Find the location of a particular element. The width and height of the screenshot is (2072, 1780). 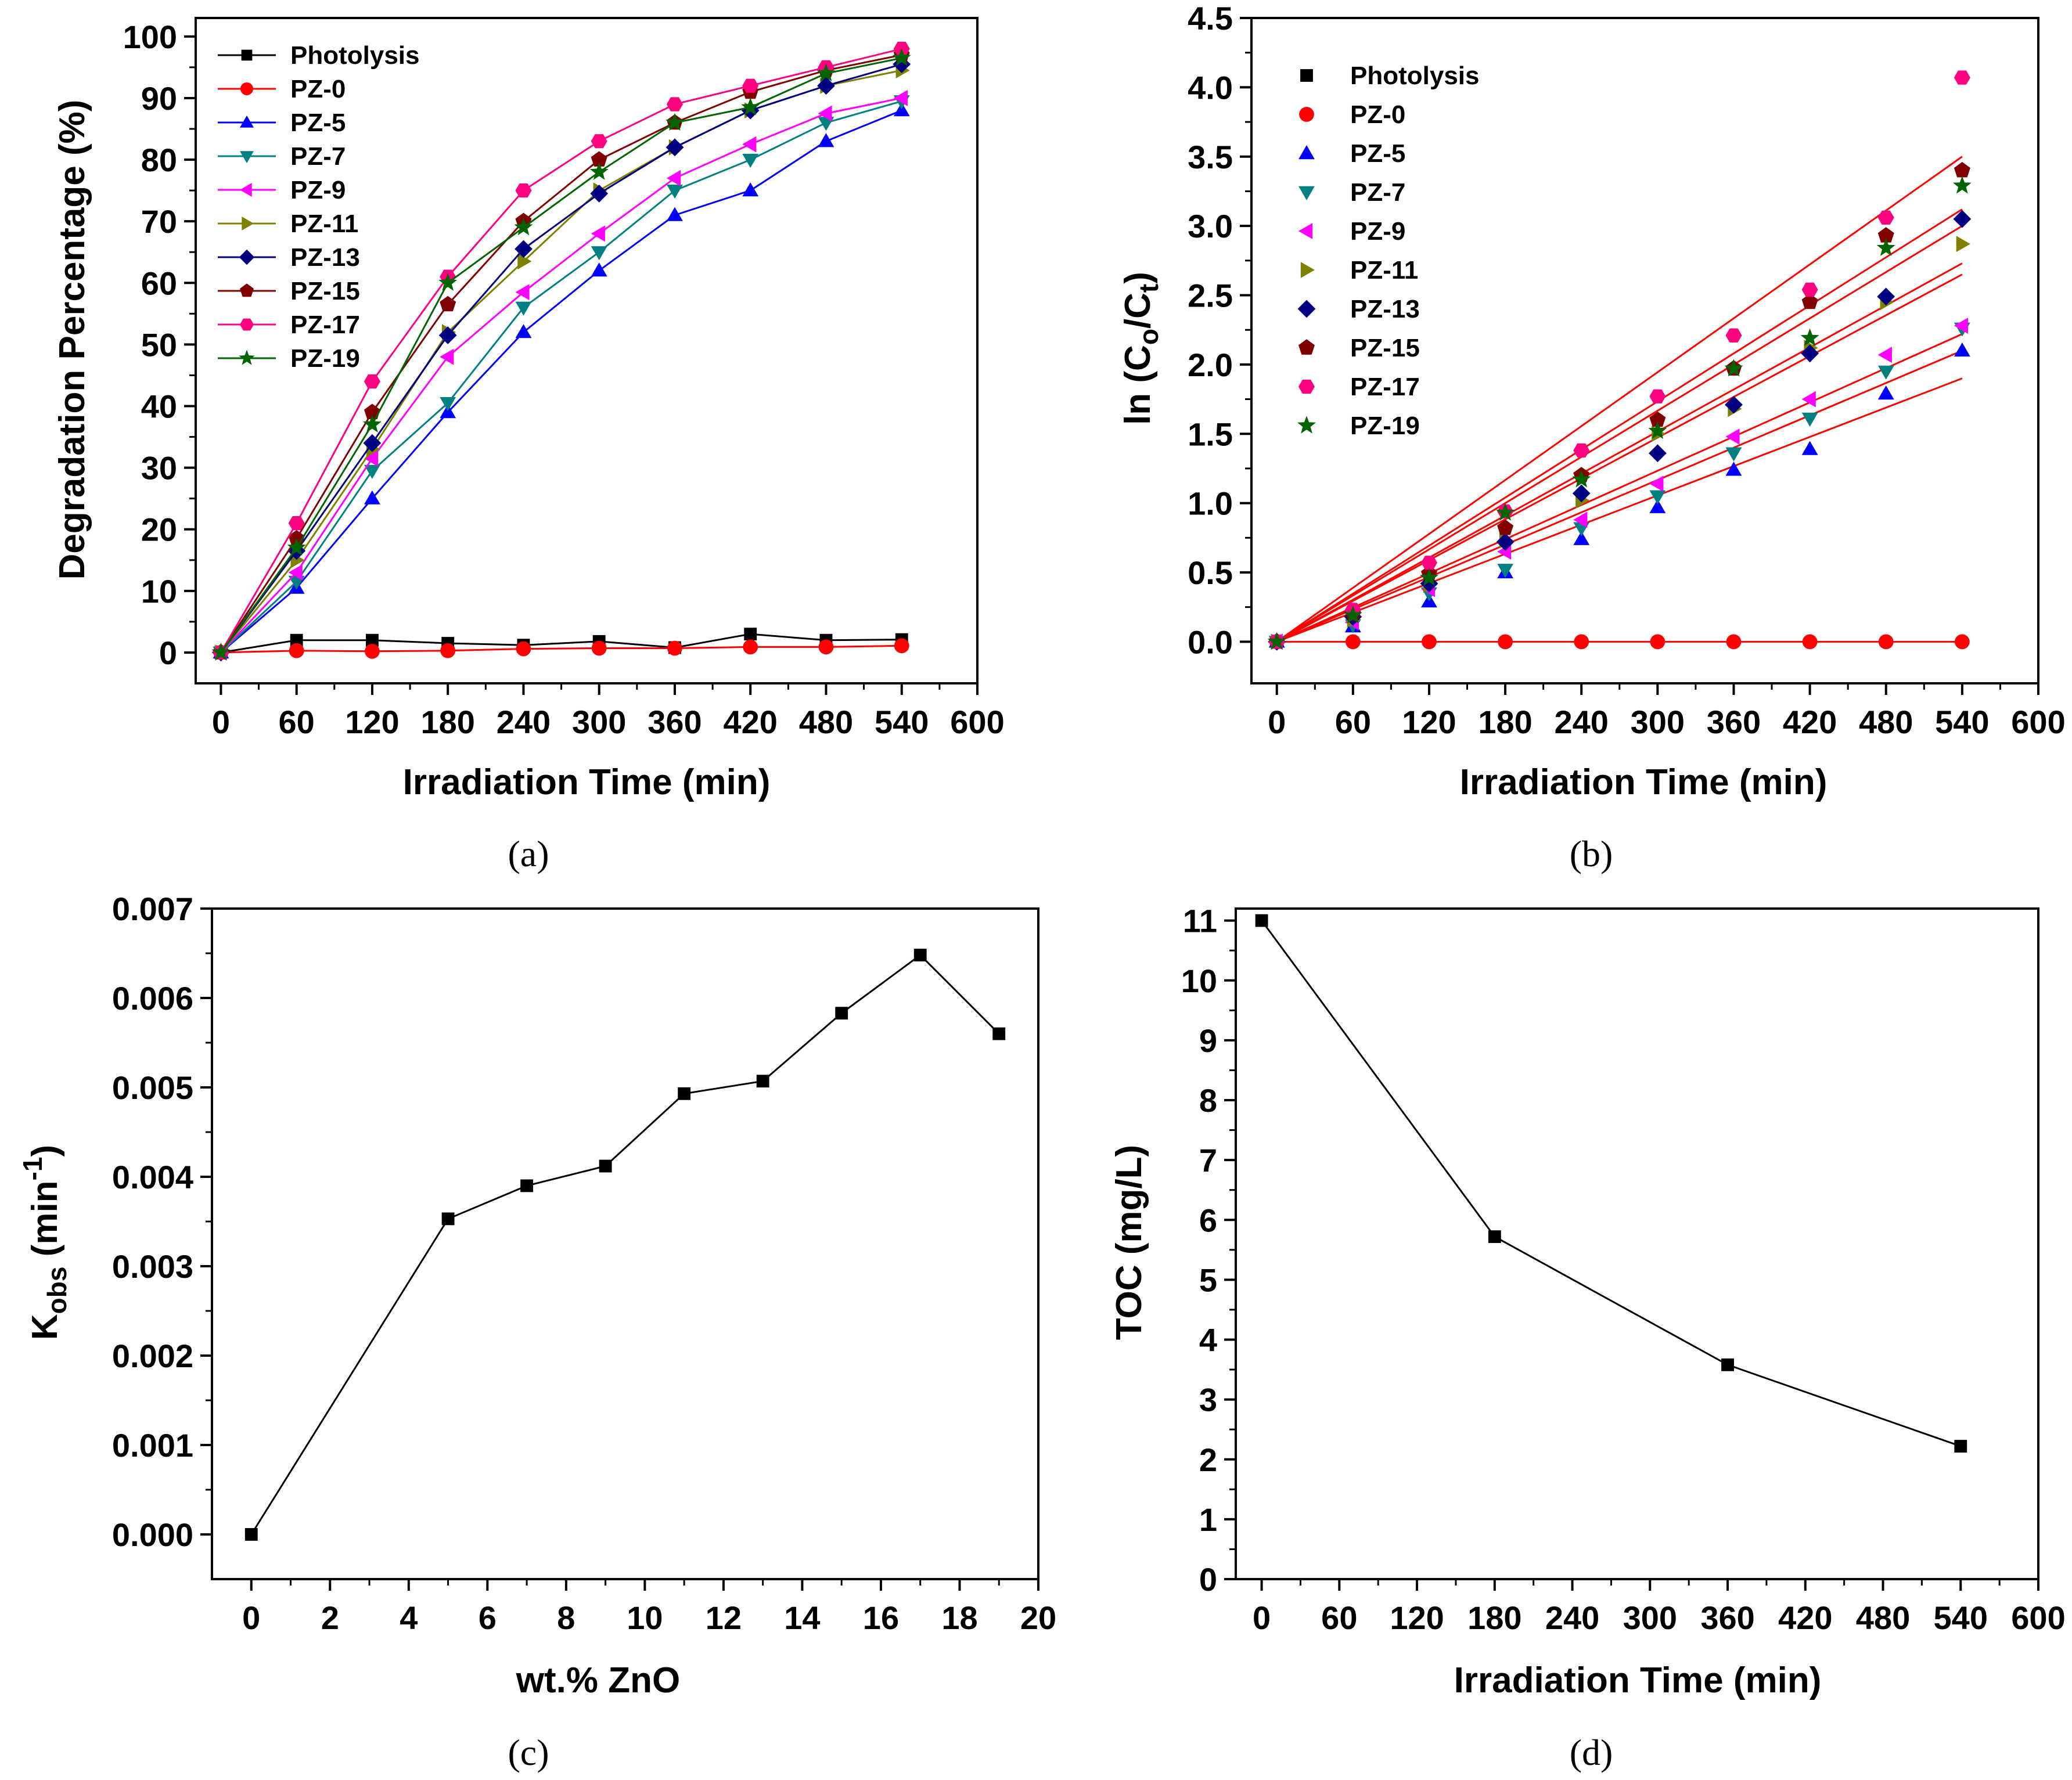

x-tick-label: 10 is located at coordinates (645, 1617).